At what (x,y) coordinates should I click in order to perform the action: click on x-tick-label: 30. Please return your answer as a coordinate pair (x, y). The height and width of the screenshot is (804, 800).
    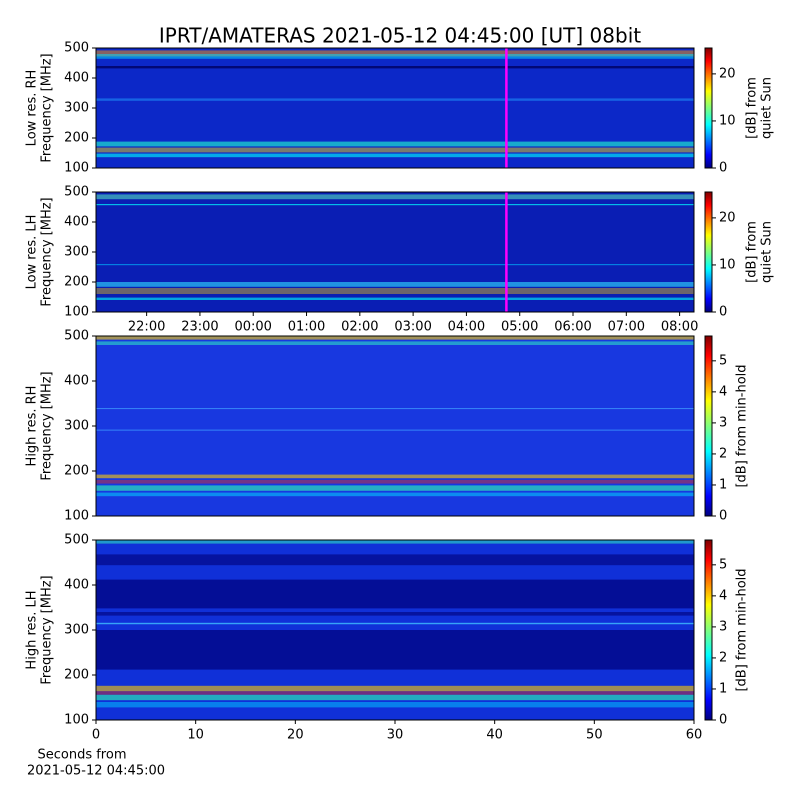
    Looking at the image, I should click on (395, 735).